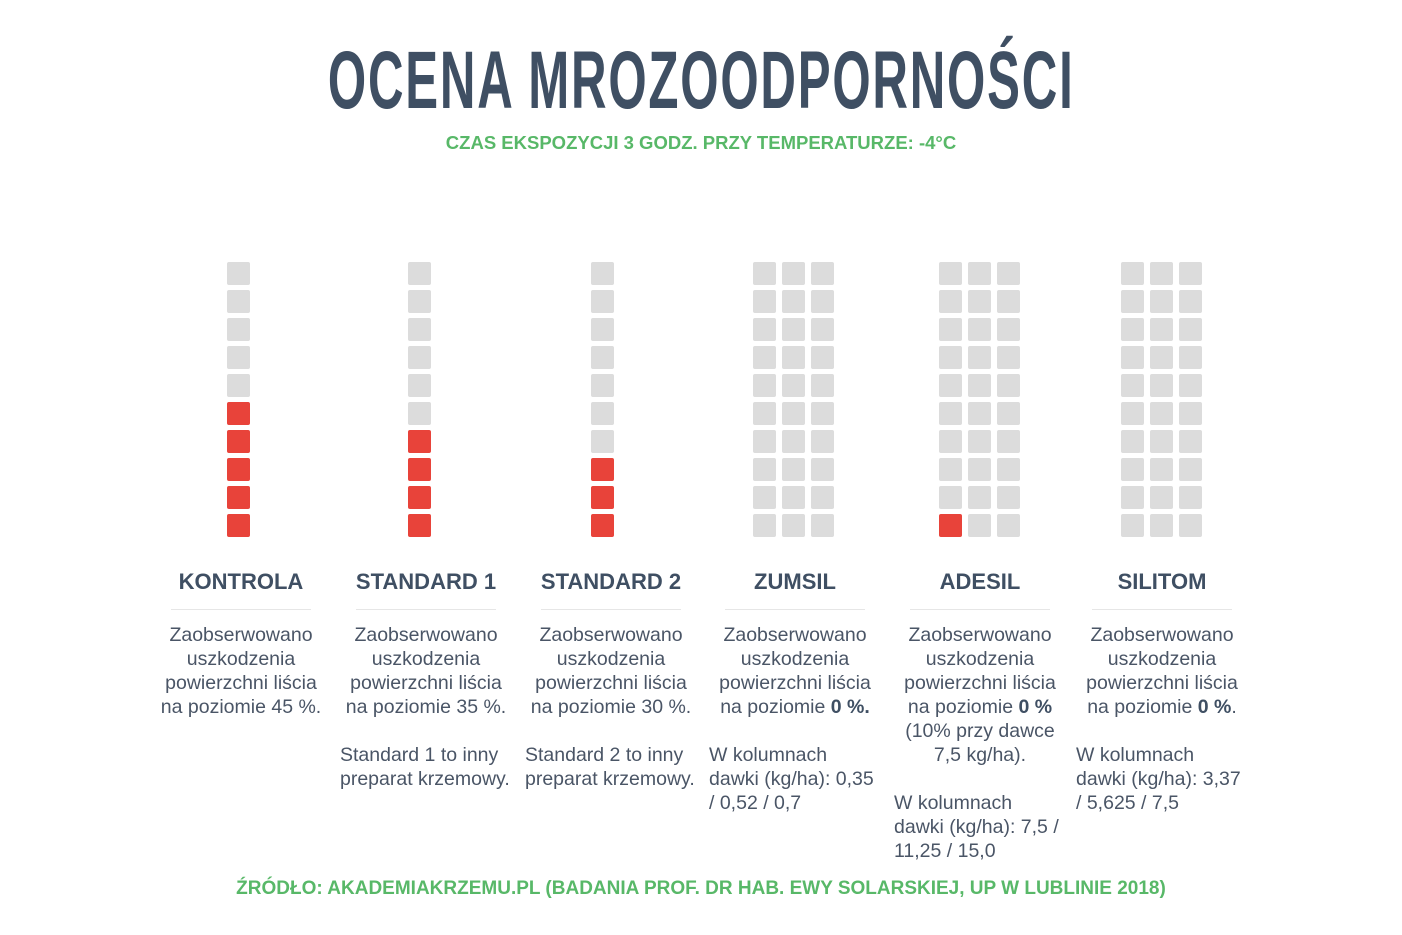 The height and width of the screenshot is (935, 1402). Describe the element at coordinates (701, 81) in the screenshot. I see `chart-title: OCENA MROZOODPORNOŚCI` at that location.